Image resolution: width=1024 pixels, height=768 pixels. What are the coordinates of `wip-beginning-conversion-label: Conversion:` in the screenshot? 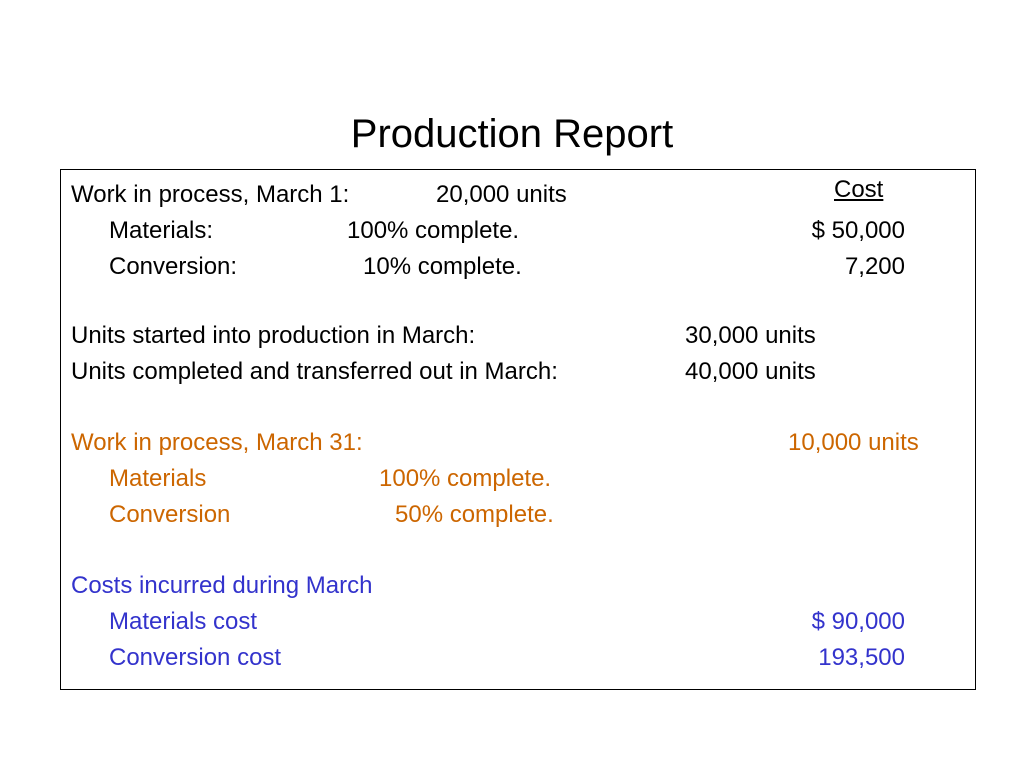 It's located at (173, 266).